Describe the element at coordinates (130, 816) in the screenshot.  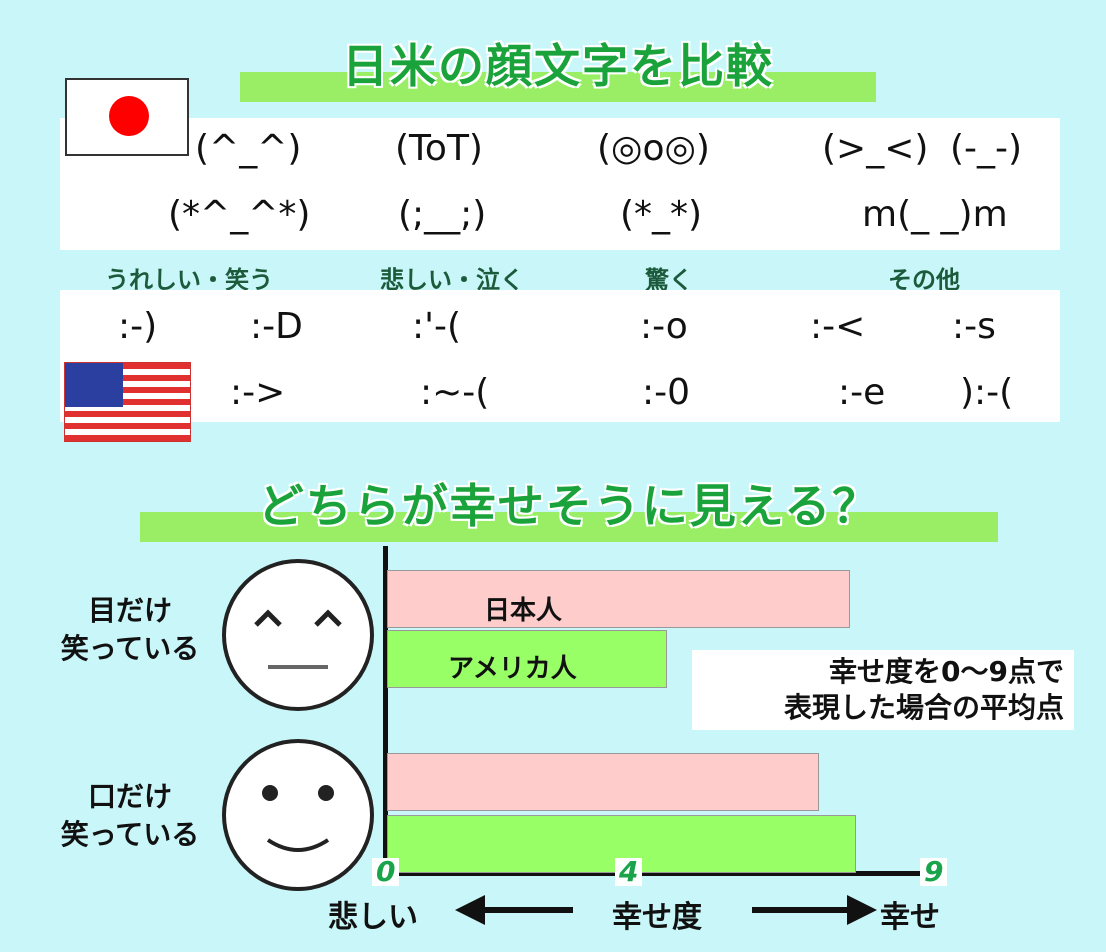
I see `category-mouth-label: 口だけ 笑っている` at that location.